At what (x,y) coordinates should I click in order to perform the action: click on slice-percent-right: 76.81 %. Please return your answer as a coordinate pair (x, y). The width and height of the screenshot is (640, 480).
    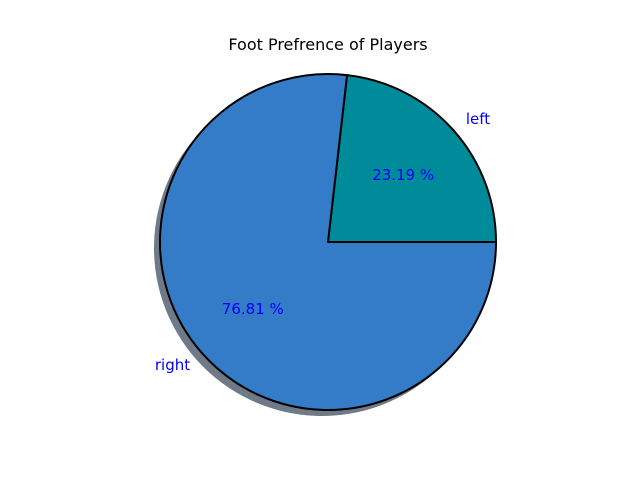
    Looking at the image, I should click on (253, 309).